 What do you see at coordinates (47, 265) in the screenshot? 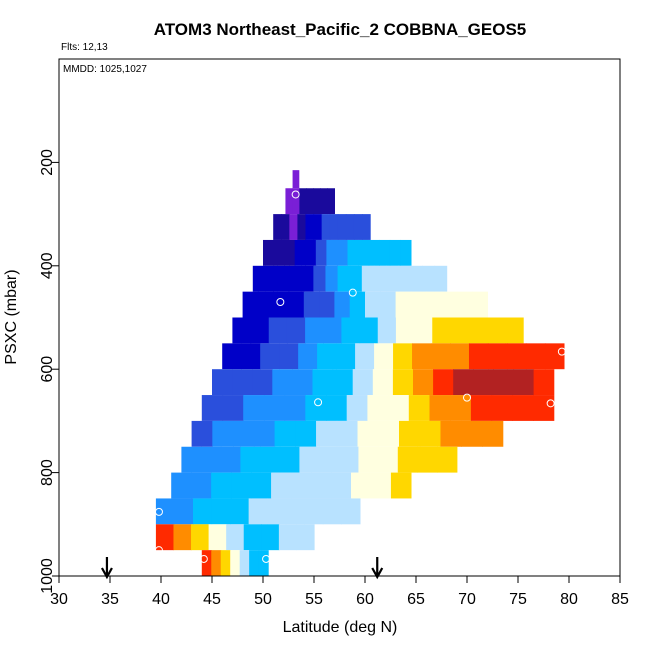
I see `y-tick-label-1: 400` at bounding box center [47, 265].